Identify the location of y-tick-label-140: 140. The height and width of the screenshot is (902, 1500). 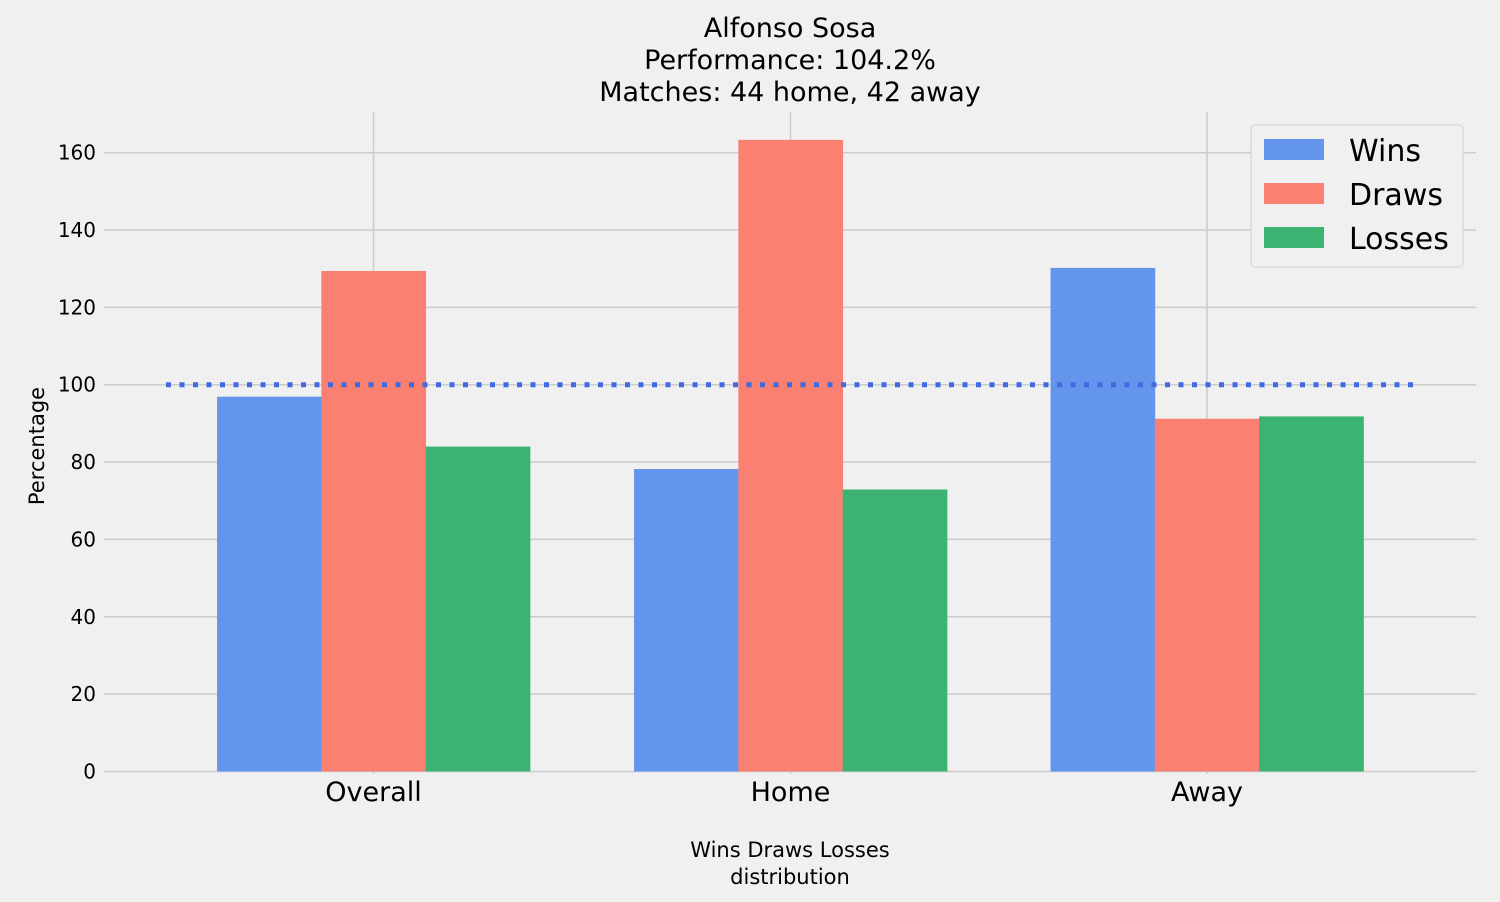
(77, 230).